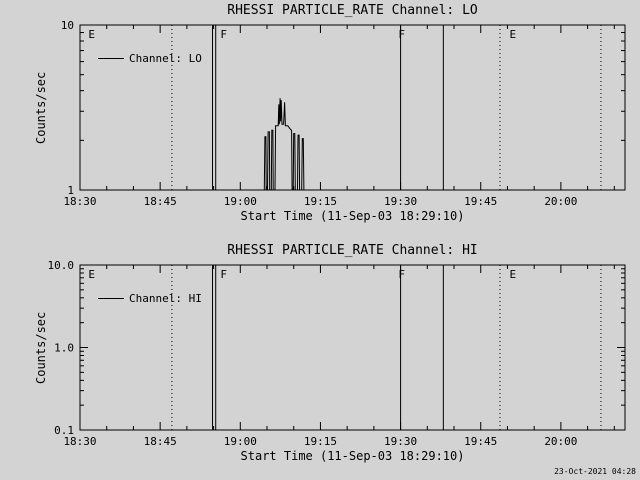 The height and width of the screenshot is (480, 640). I want to click on legend-label-lo: Channel: LO, so click(165, 58).